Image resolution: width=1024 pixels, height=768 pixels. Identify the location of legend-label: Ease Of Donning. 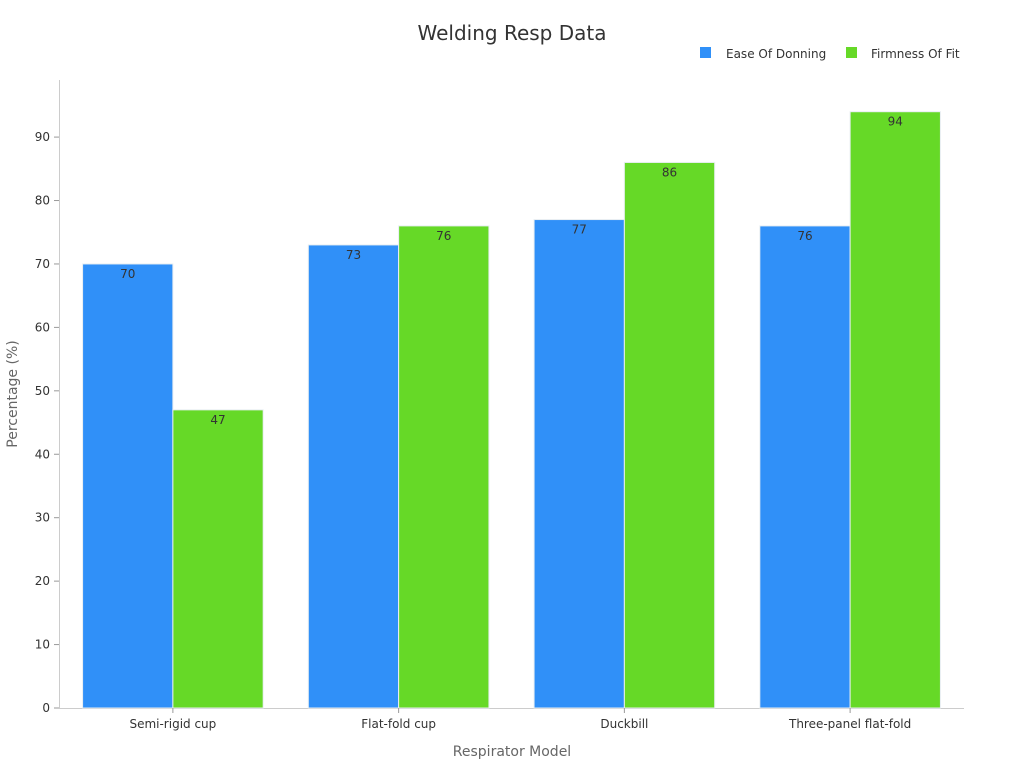
(776, 54).